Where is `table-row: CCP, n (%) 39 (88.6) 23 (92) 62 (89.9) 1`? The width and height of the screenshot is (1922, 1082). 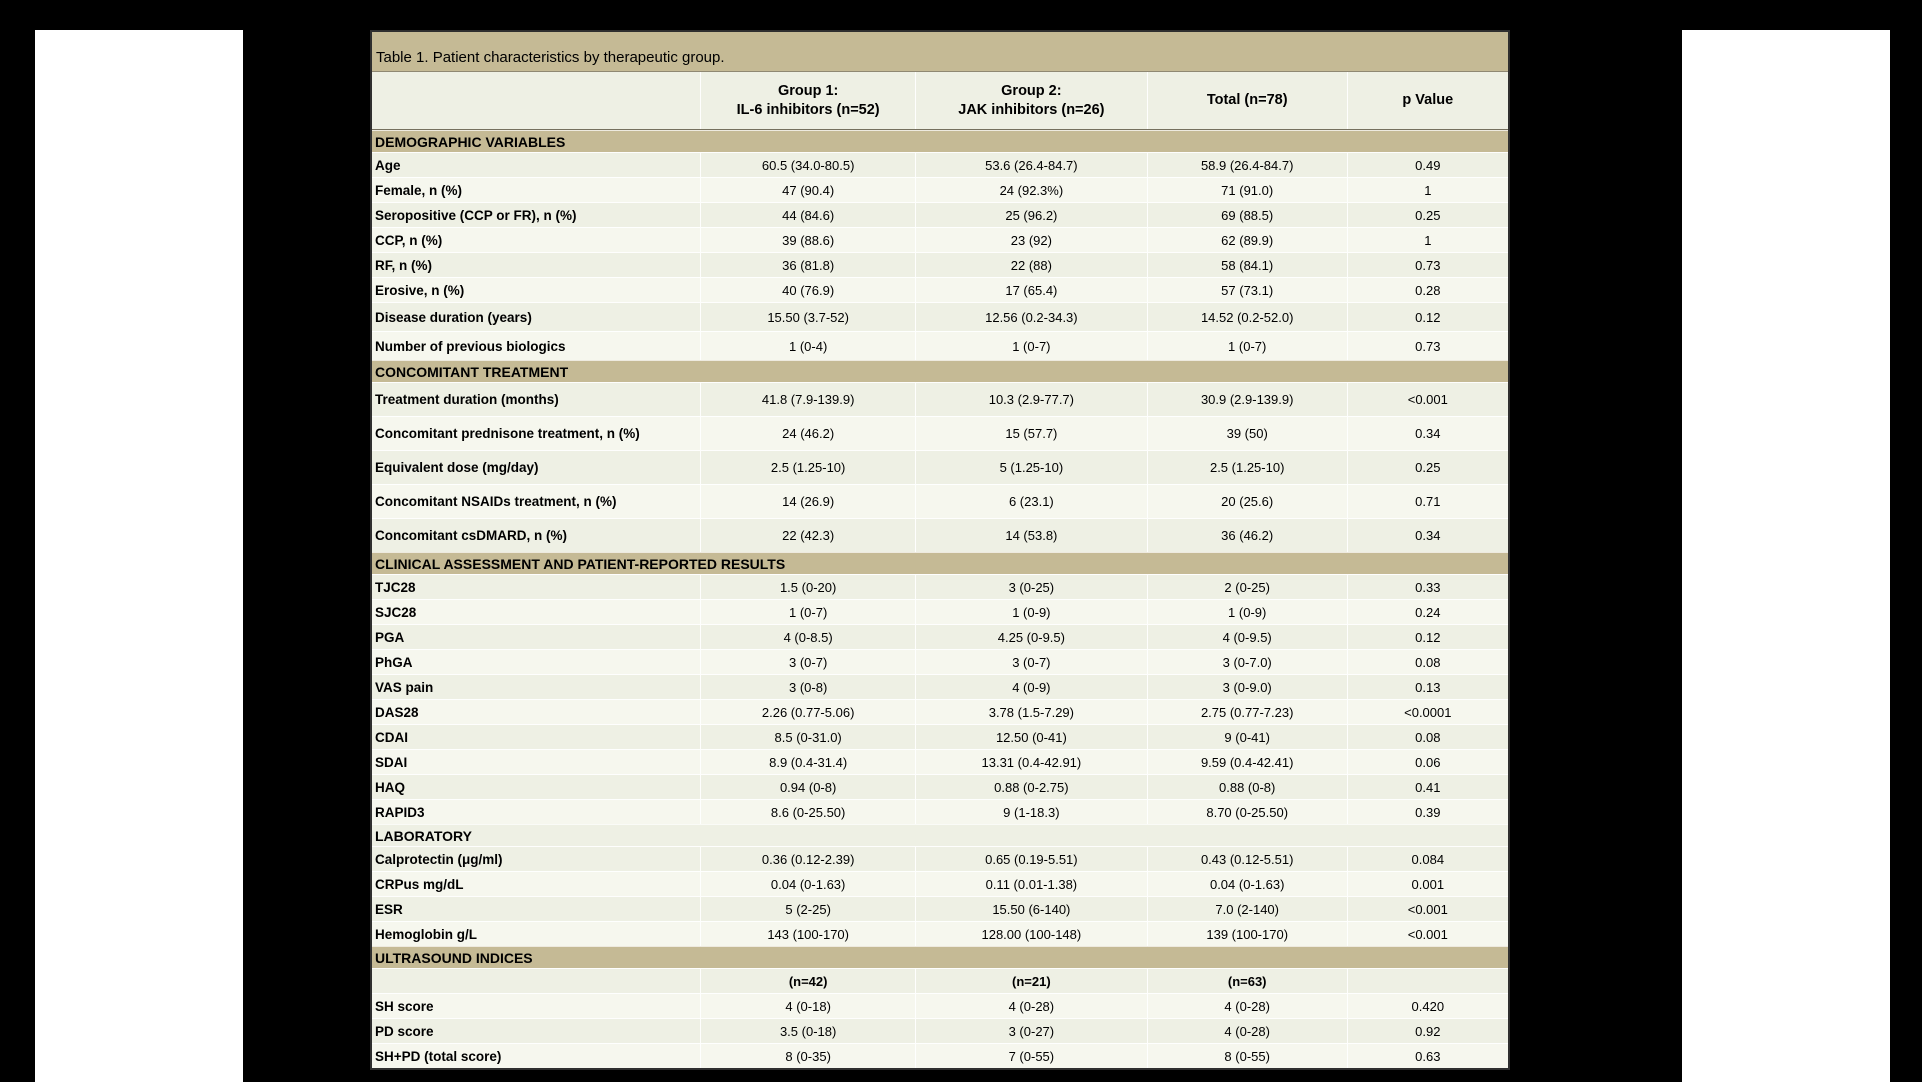
table-row: CCP, n (%) 39 (88.6) 23 (92) 62 (89.9) 1 is located at coordinates (940, 239).